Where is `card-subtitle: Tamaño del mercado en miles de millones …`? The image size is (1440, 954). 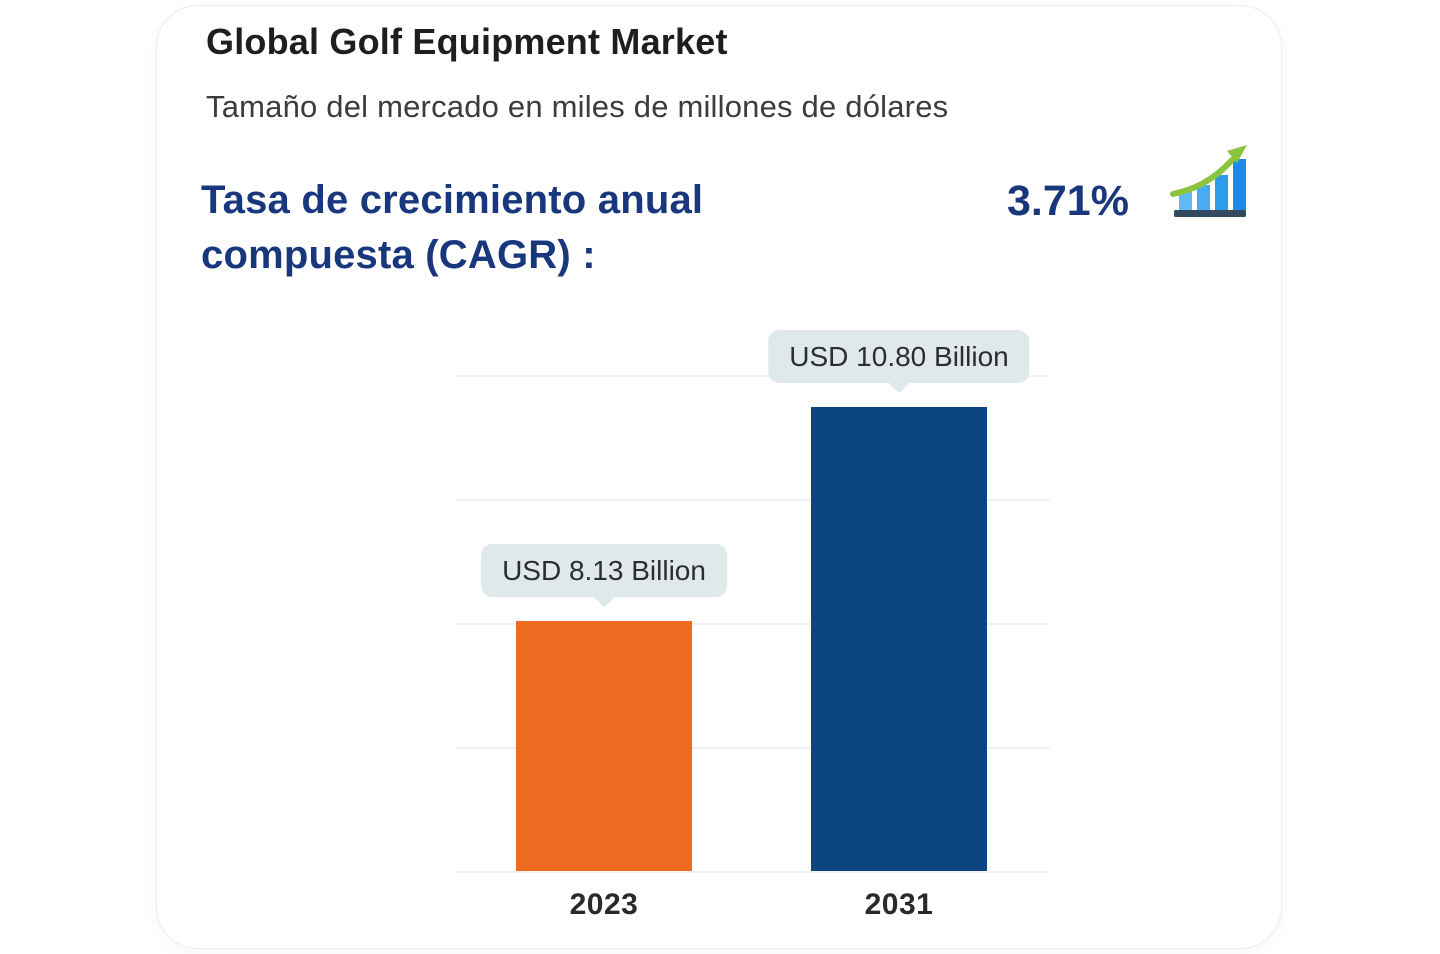
card-subtitle: Tamaño del mercado en miles de millones … is located at coordinates (577, 106).